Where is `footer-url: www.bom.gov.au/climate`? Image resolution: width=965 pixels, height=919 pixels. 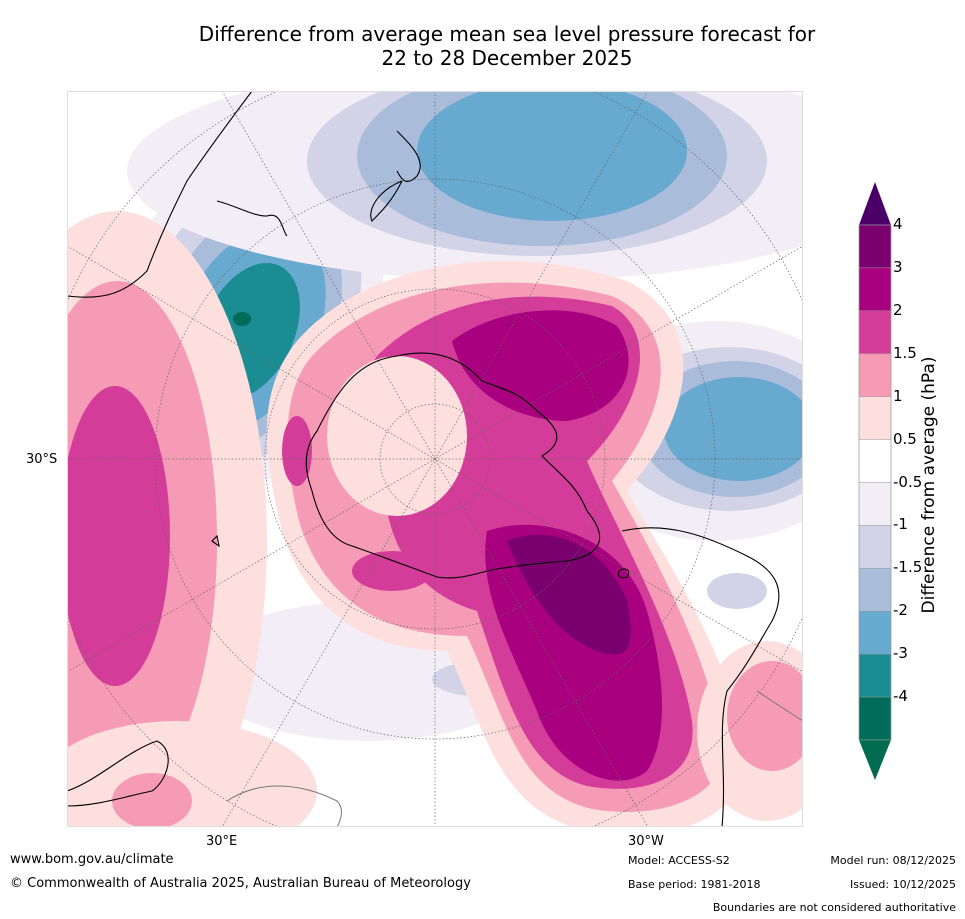
footer-url: www.bom.gov.au/climate is located at coordinates (92, 859).